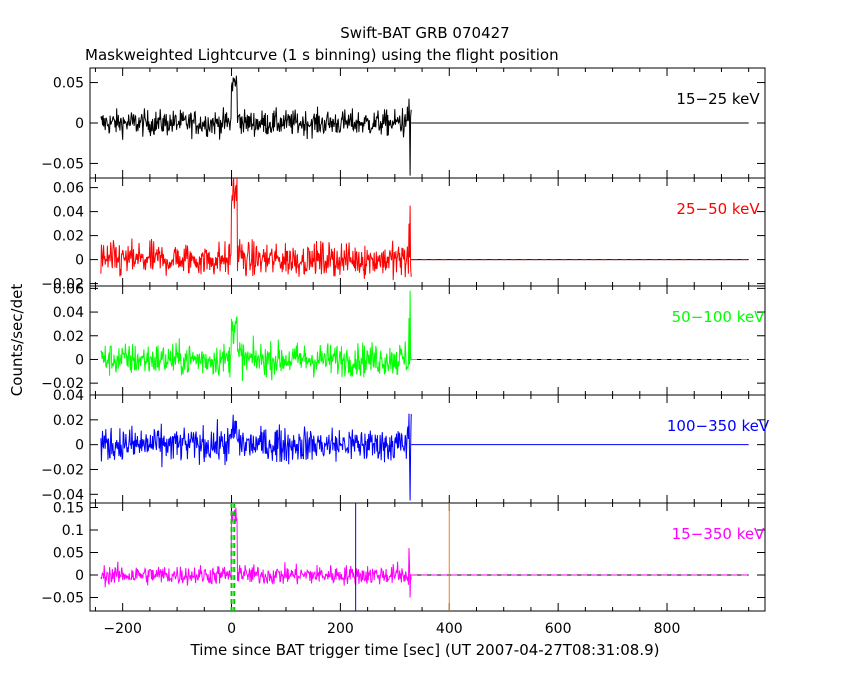 The width and height of the screenshot is (850, 680). I want to click on panel-1: −0.05 0 0.05 15−25 keV, so click(403, 123).